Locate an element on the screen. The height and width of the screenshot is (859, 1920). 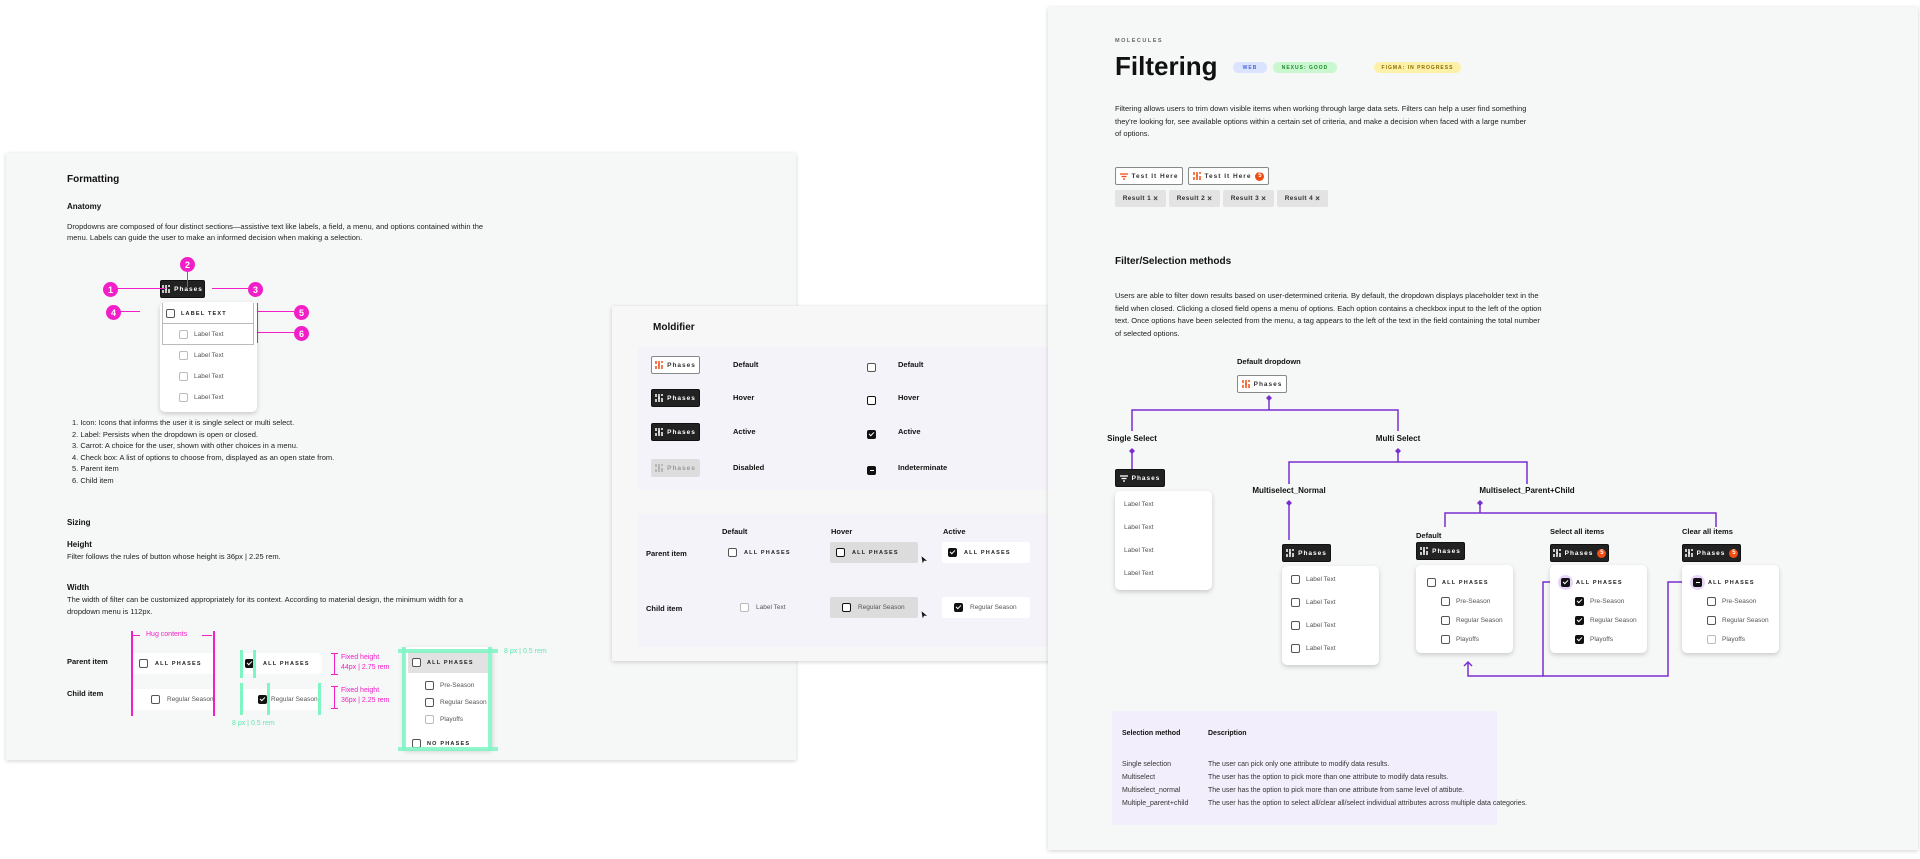
child-item-active: Regular Season is located at coordinates (986, 607).